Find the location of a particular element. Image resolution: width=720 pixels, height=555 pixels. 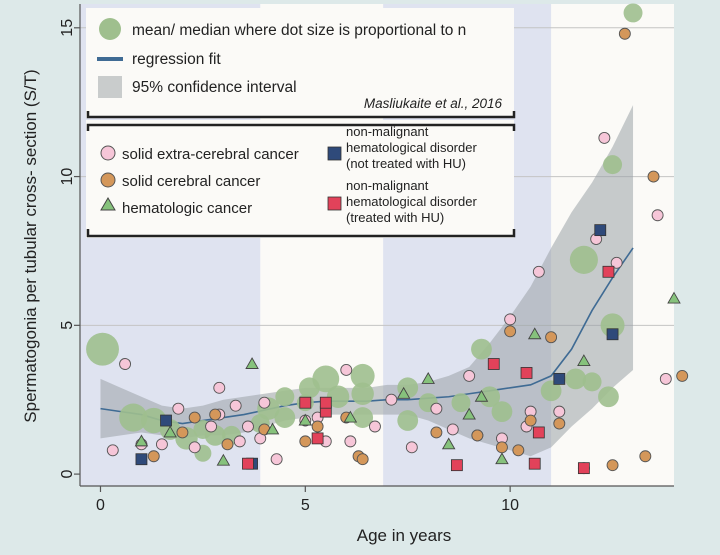

legend-top-box is located at coordinates (300, 63).